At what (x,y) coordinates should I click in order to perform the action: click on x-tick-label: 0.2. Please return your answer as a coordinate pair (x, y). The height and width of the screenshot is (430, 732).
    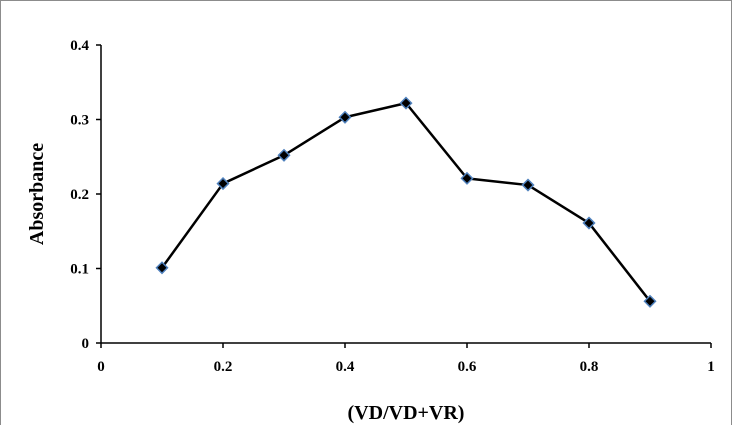
    Looking at the image, I should click on (223, 367).